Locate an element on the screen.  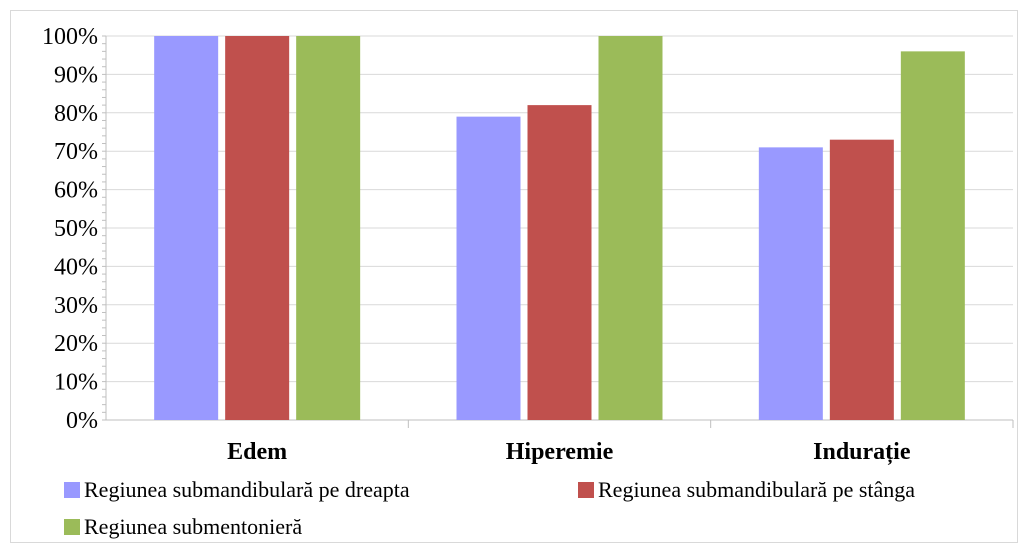
y-tick-label: 30% is located at coordinates (76, 306).